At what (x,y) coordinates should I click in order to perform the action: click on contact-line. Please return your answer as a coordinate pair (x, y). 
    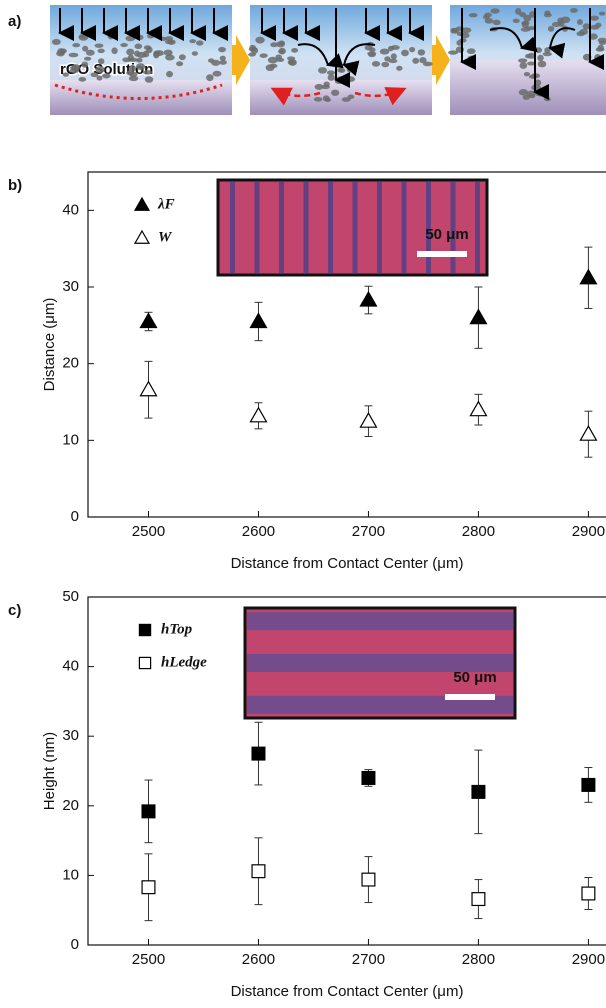
    Looking at the image, I should click on (138, 91).